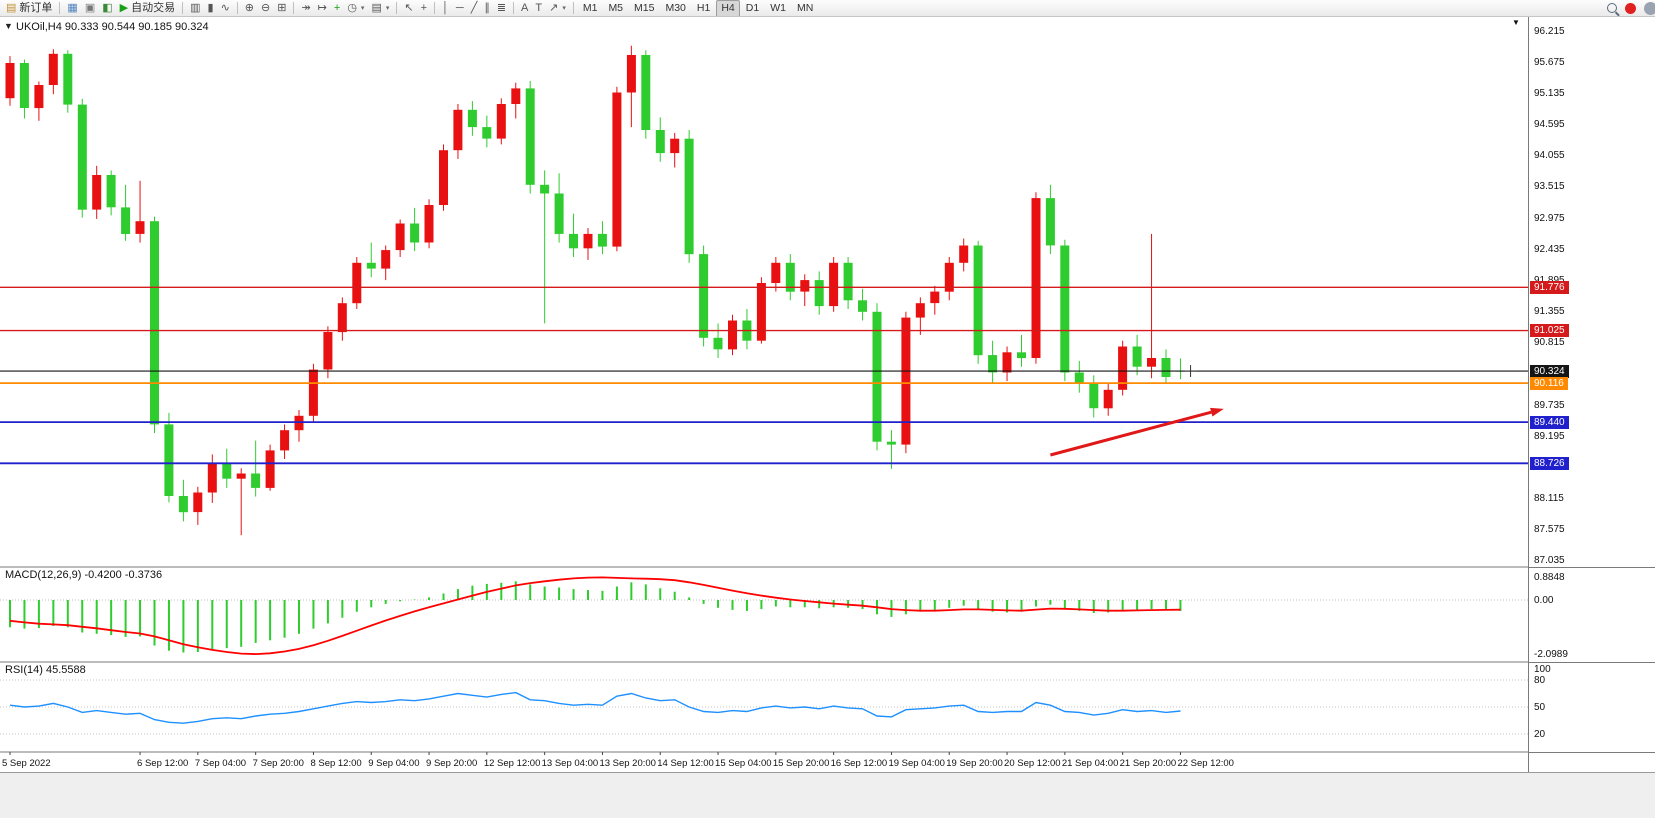 The width and height of the screenshot is (1655, 818). I want to click on arrows-glyph: ↗, so click(554, 7).